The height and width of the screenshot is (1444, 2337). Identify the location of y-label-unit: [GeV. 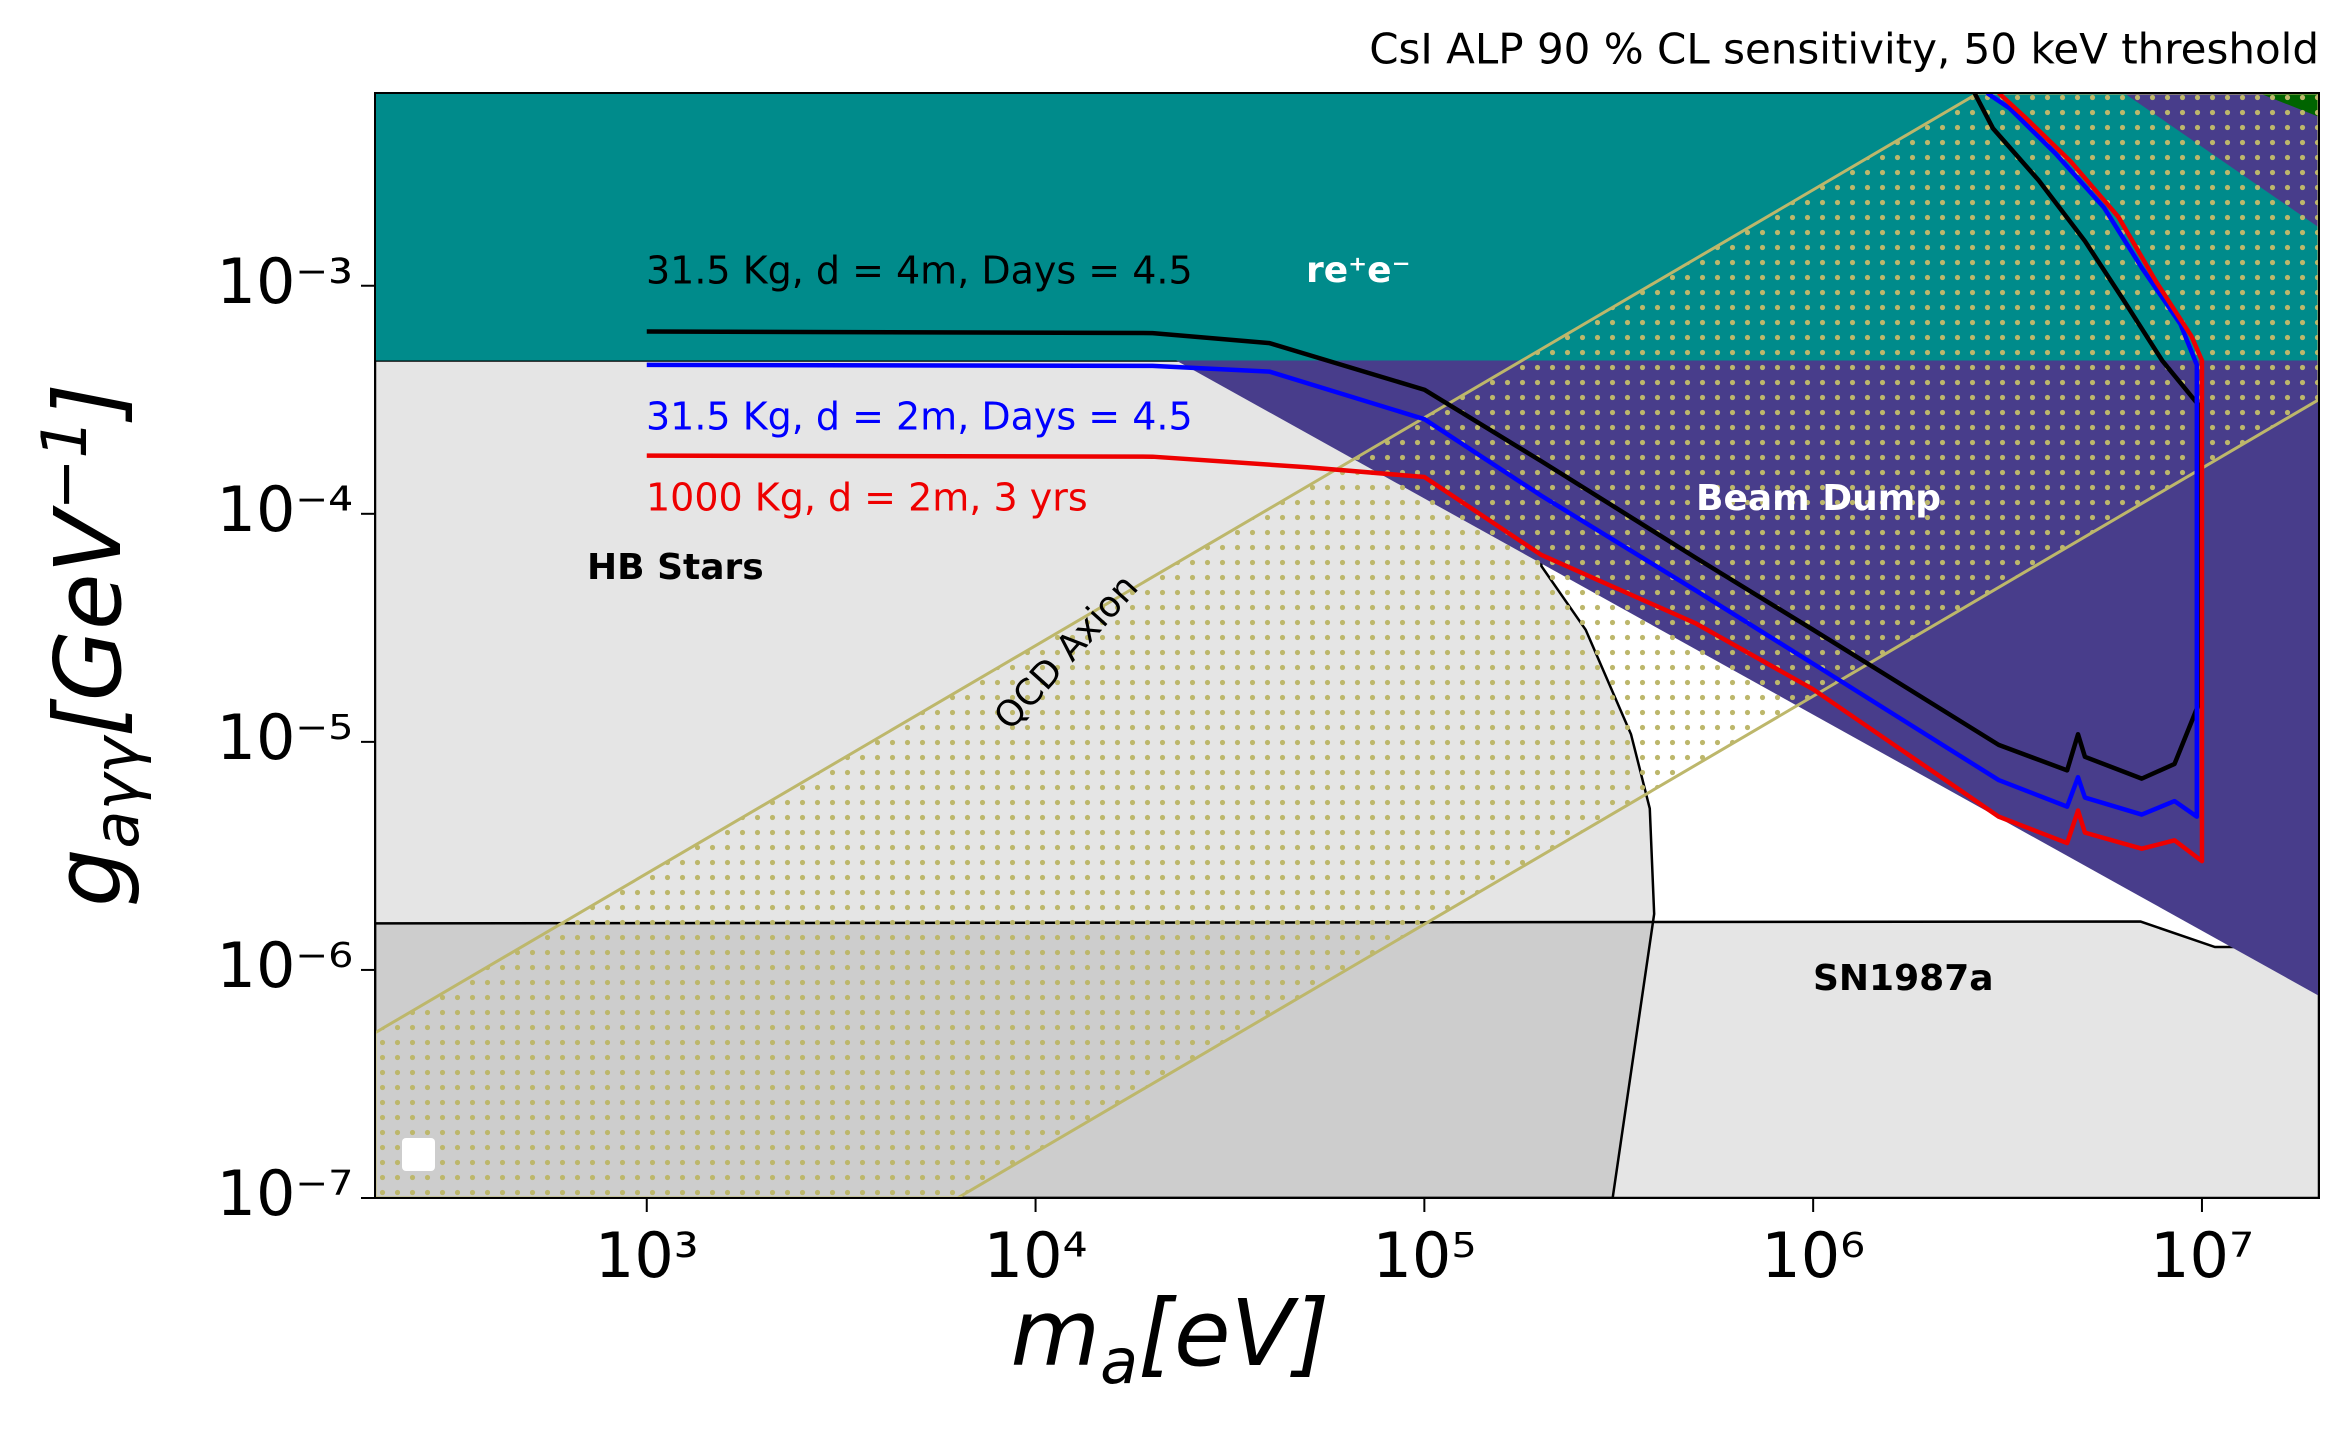
(88, 620).